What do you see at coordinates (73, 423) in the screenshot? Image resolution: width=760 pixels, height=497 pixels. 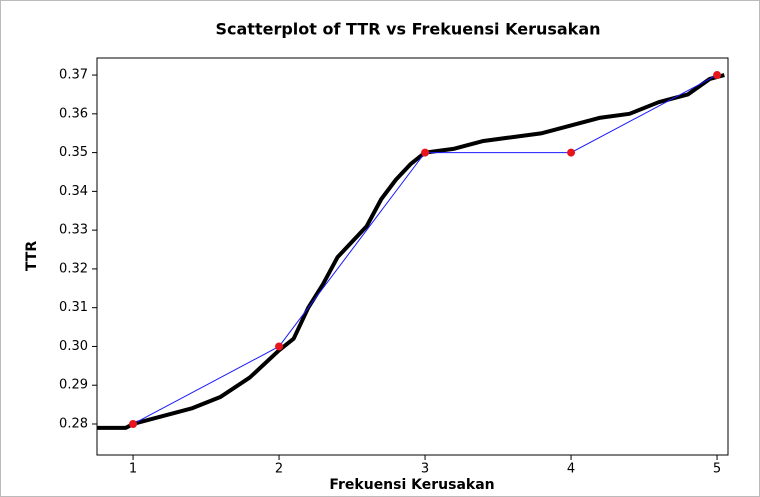 I see `y-tick-label: 0.28` at bounding box center [73, 423].